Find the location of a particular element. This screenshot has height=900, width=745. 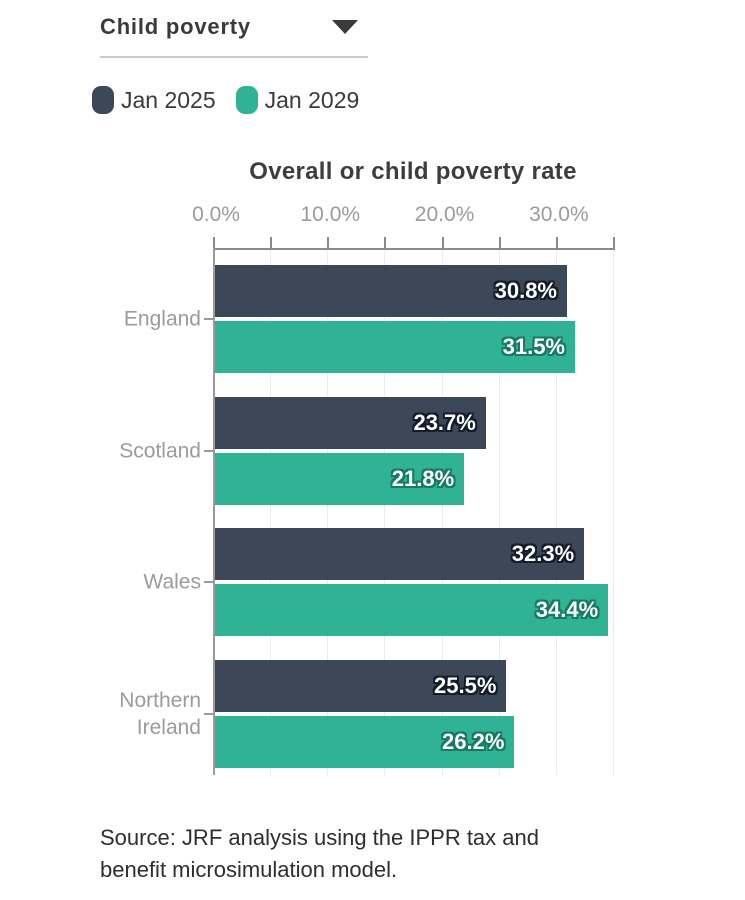

metric-dropdown: Child poverty is located at coordinates (234, 36).